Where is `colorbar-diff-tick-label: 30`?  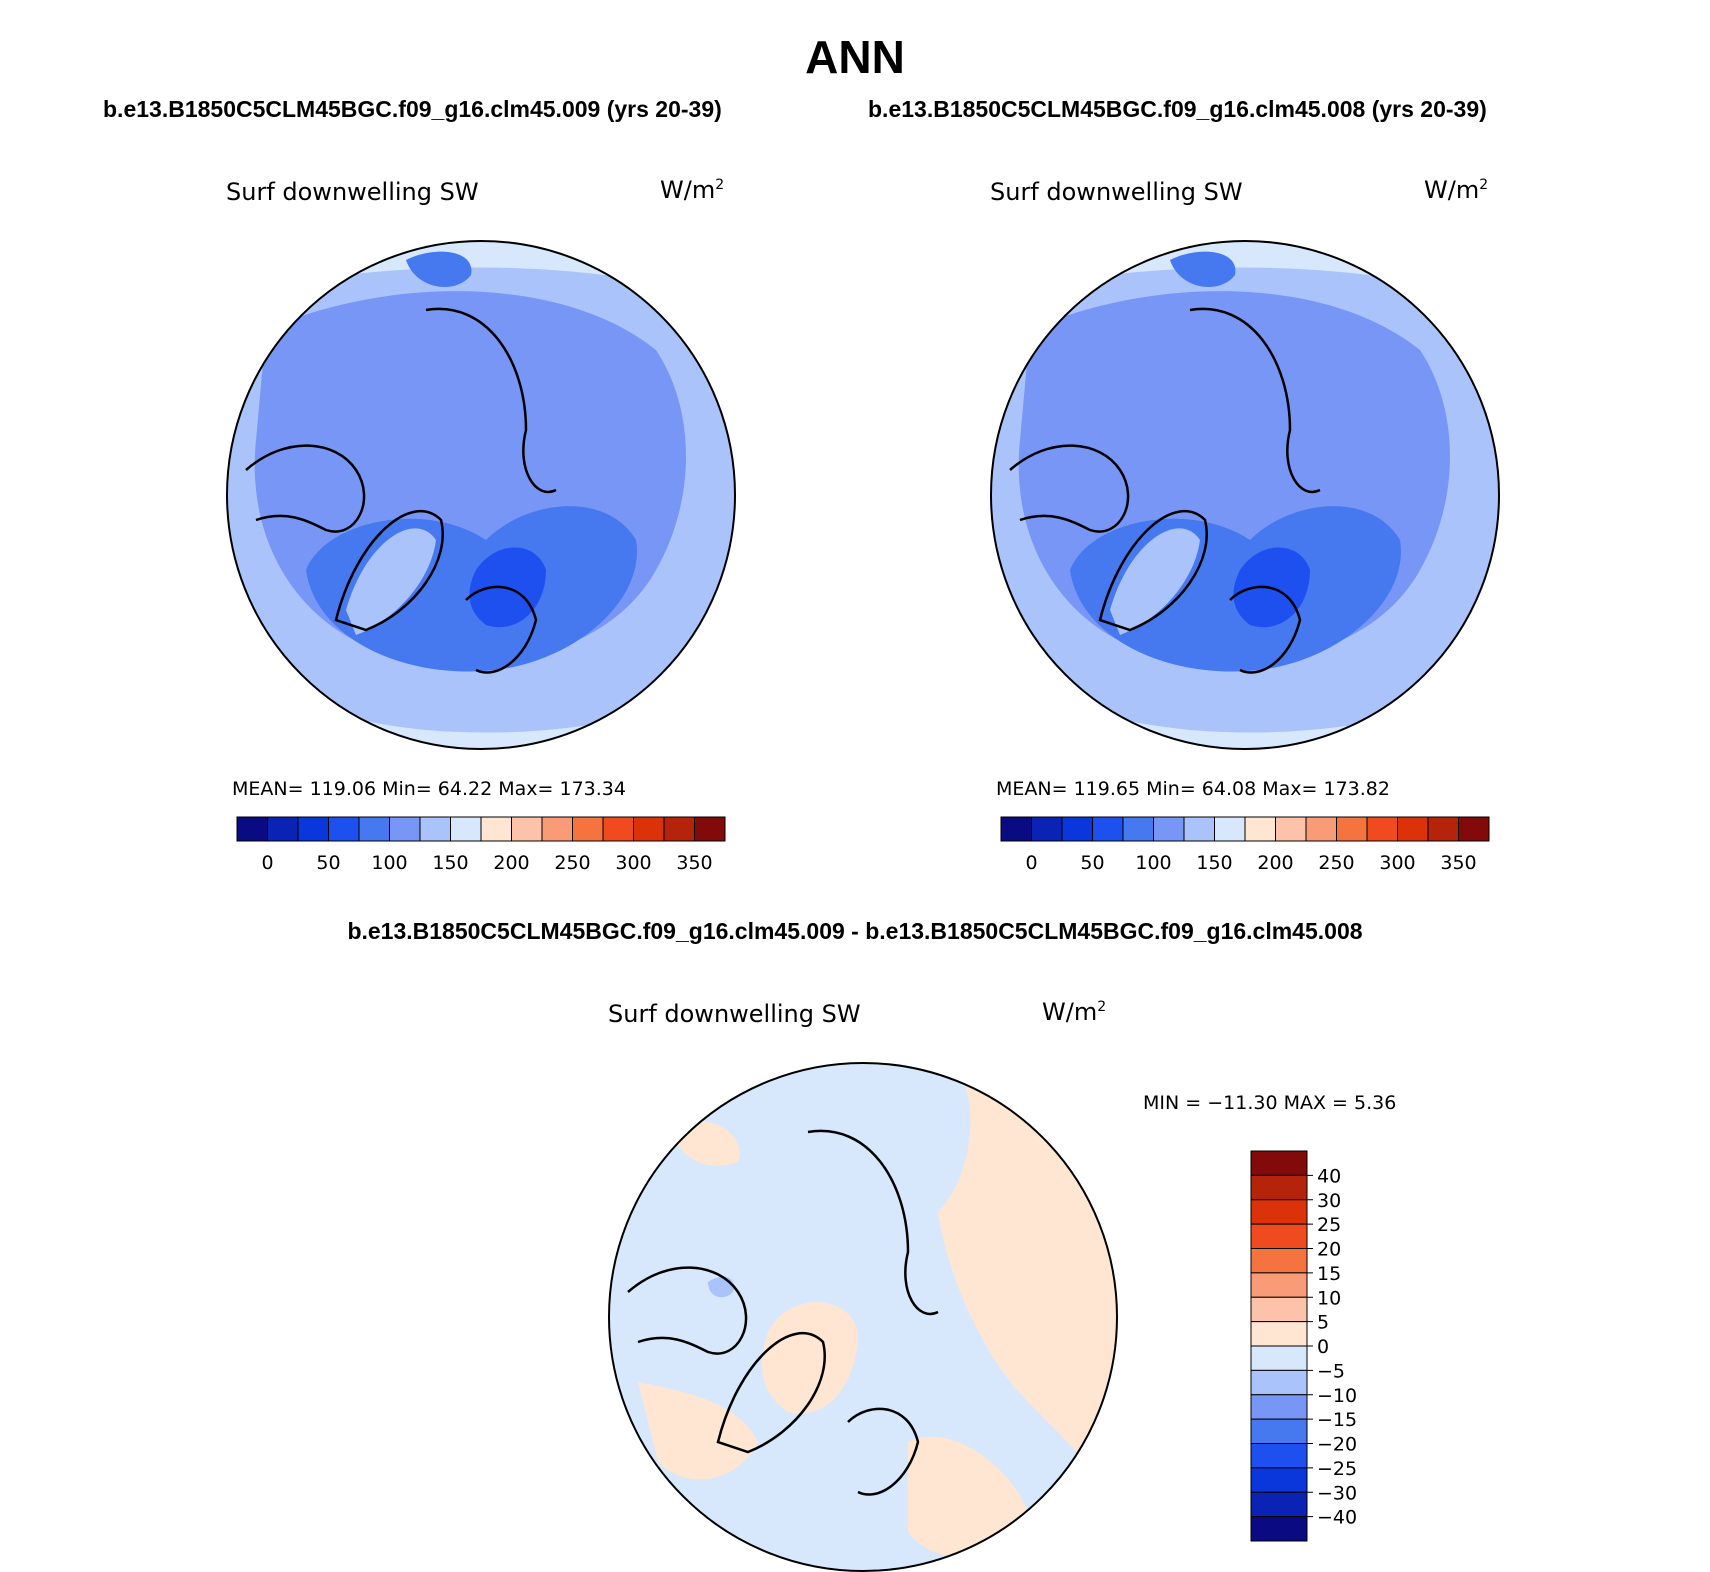
colorbar-diff-tick-label: 30 is located at coordinates (1329, 1201).